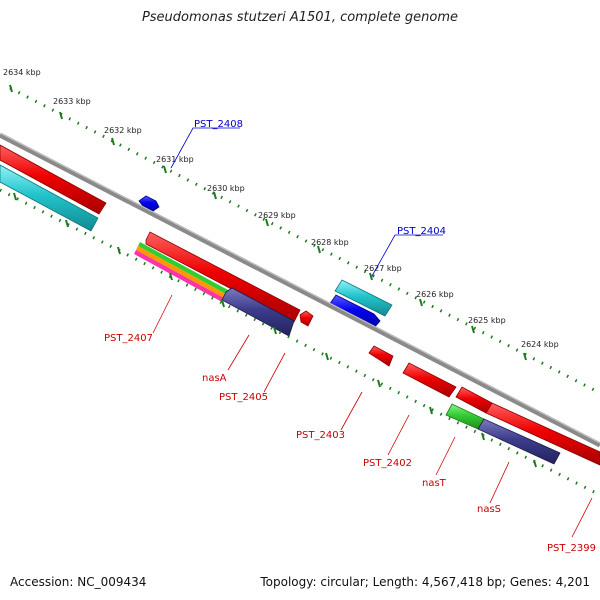  What do you see at coordinates (181, 272) in the screenshot?
I see `gene-nasA-orange` at bounding box center [181, 272].